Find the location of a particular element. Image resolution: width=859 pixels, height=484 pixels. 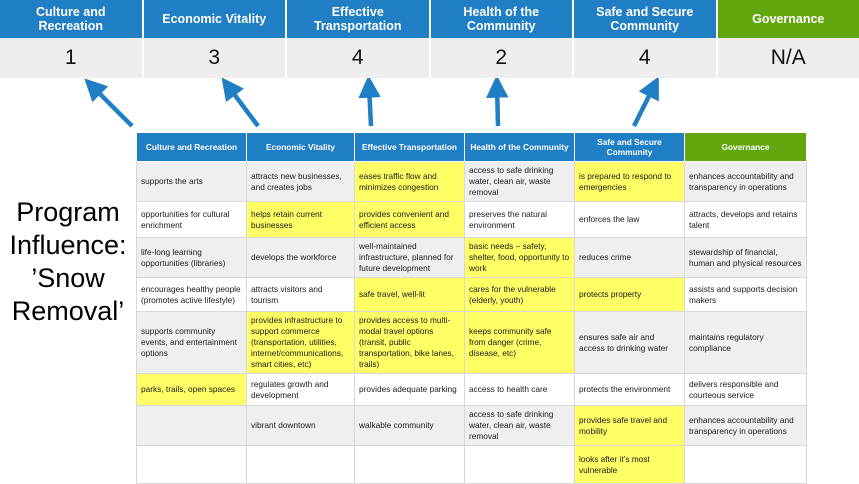

banner-value-economic-vitality: 3 is located at coordinates (216, 58).